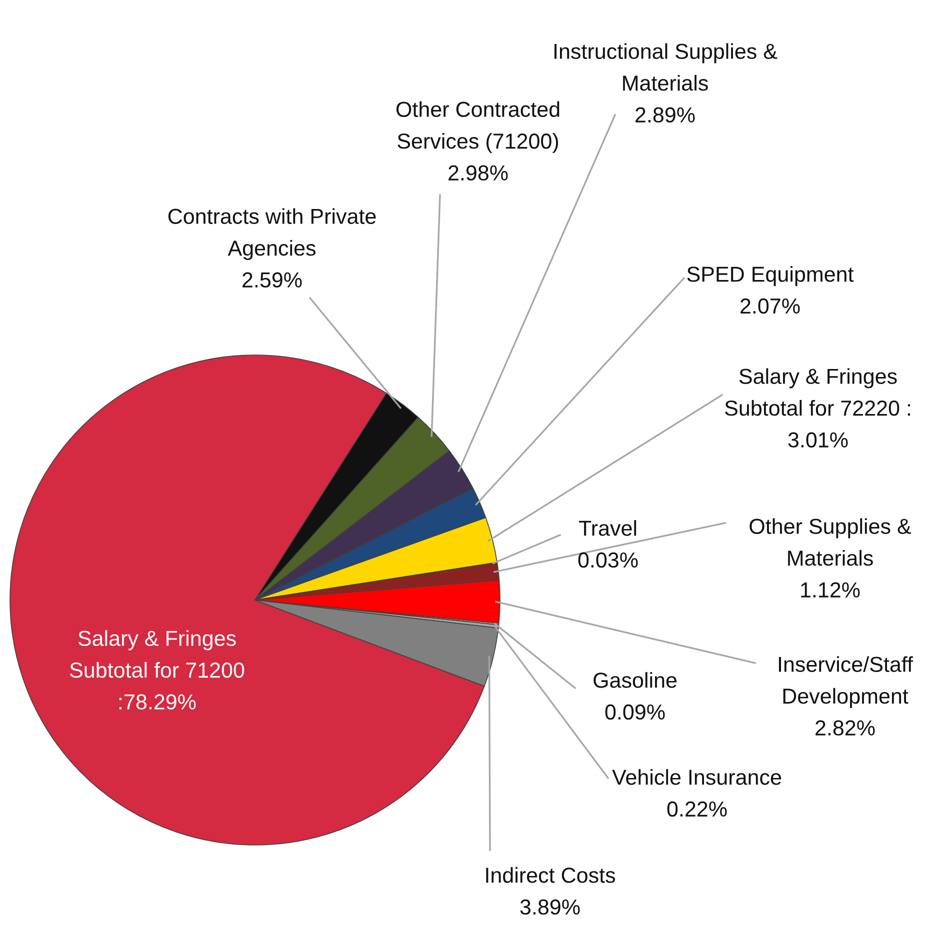 The image size is (944, 933). What do you see at coordinates (157, 702) in the screenshot?
I see `data-label: :78.29%` at bounding box center [157, 702].